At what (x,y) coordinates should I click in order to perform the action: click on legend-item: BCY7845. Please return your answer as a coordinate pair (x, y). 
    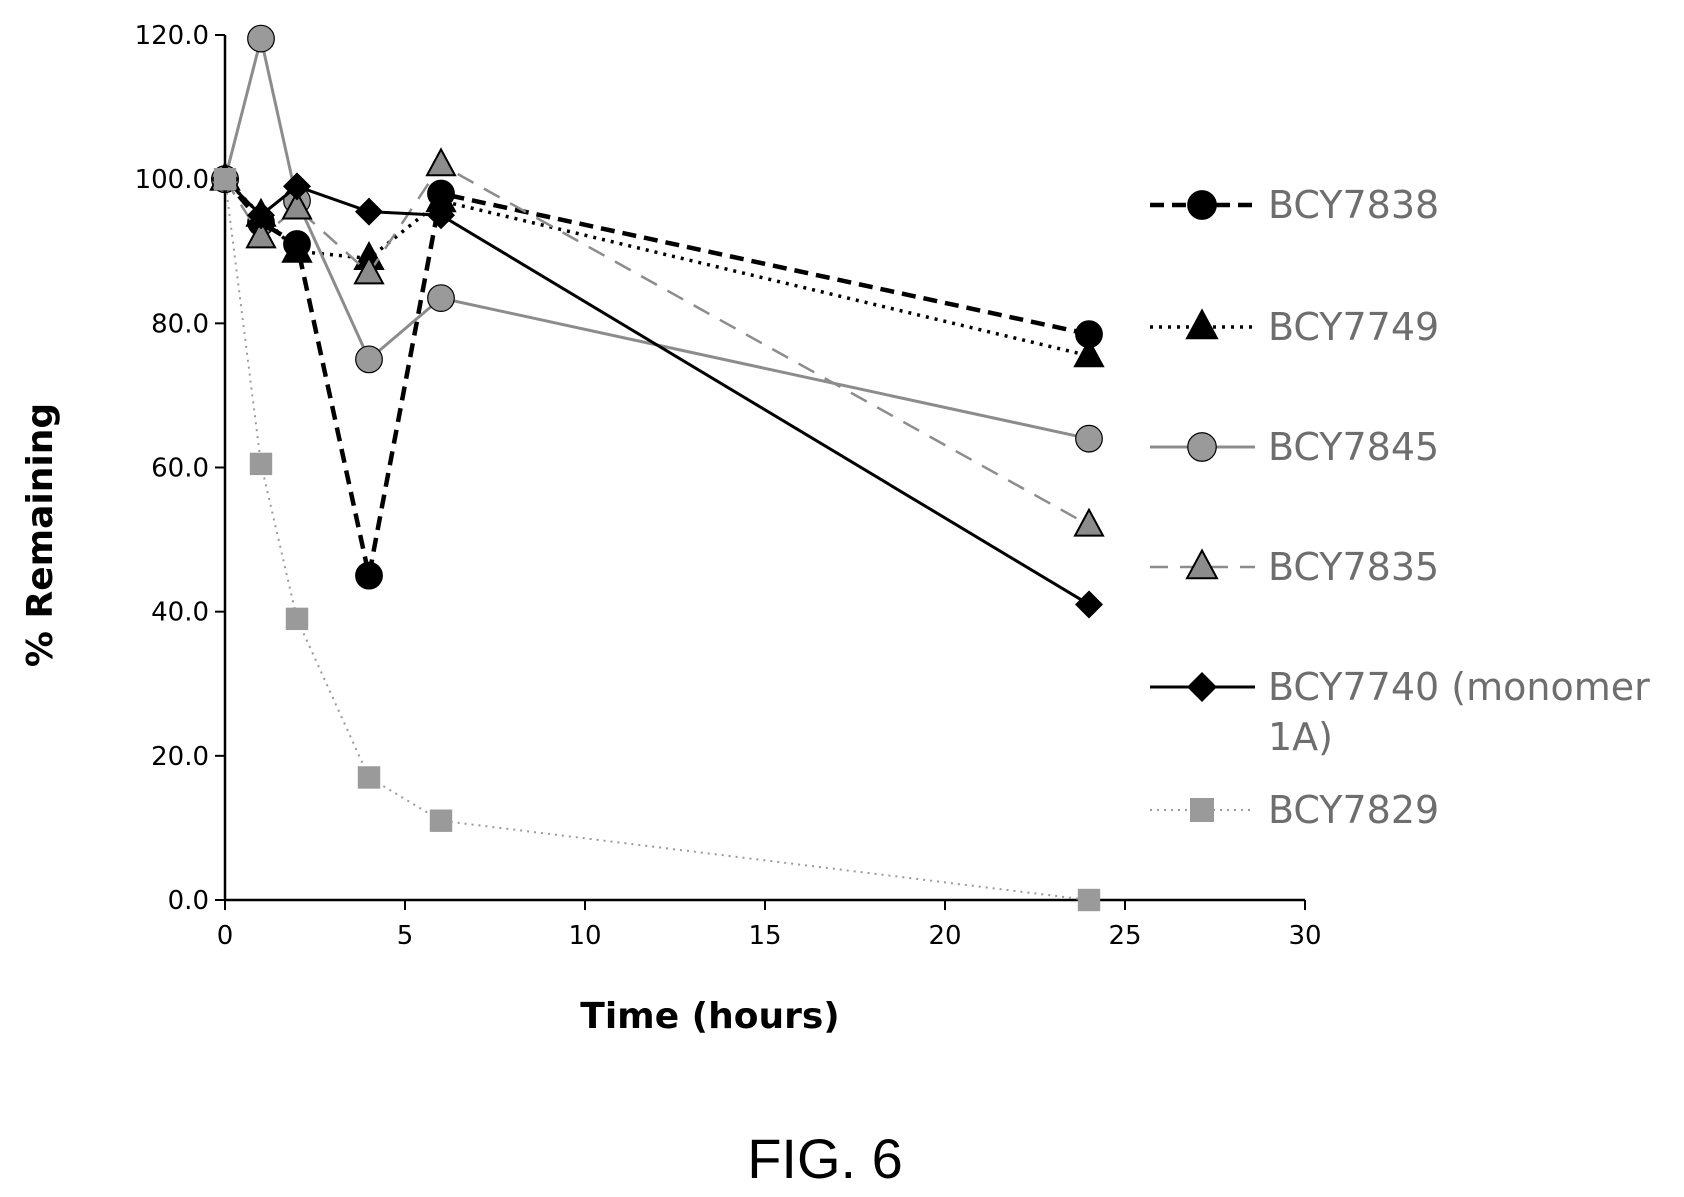
    Looking at the image, I should click on (1294, 447).